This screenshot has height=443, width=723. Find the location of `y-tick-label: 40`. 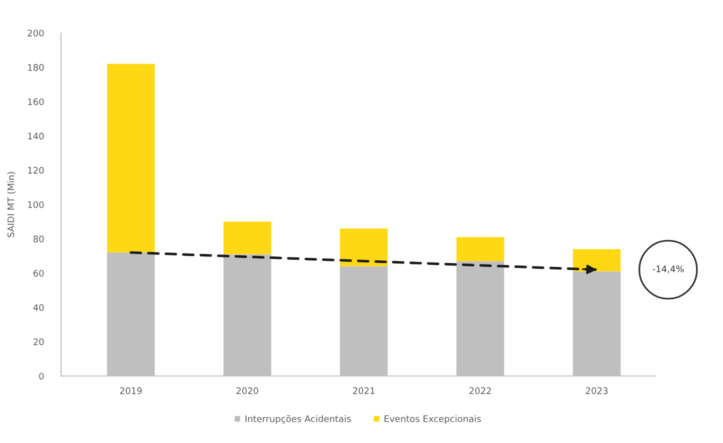

y-tick-label: 40 is located at coordinates (38, 307).